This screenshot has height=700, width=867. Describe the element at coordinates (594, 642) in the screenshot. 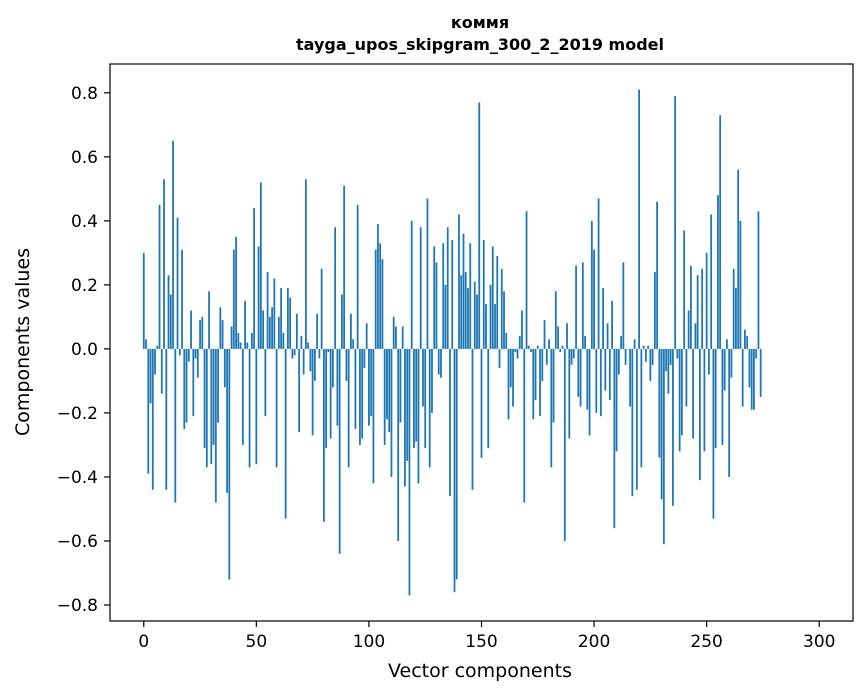

I see `x-tick-label: 200` at that location.